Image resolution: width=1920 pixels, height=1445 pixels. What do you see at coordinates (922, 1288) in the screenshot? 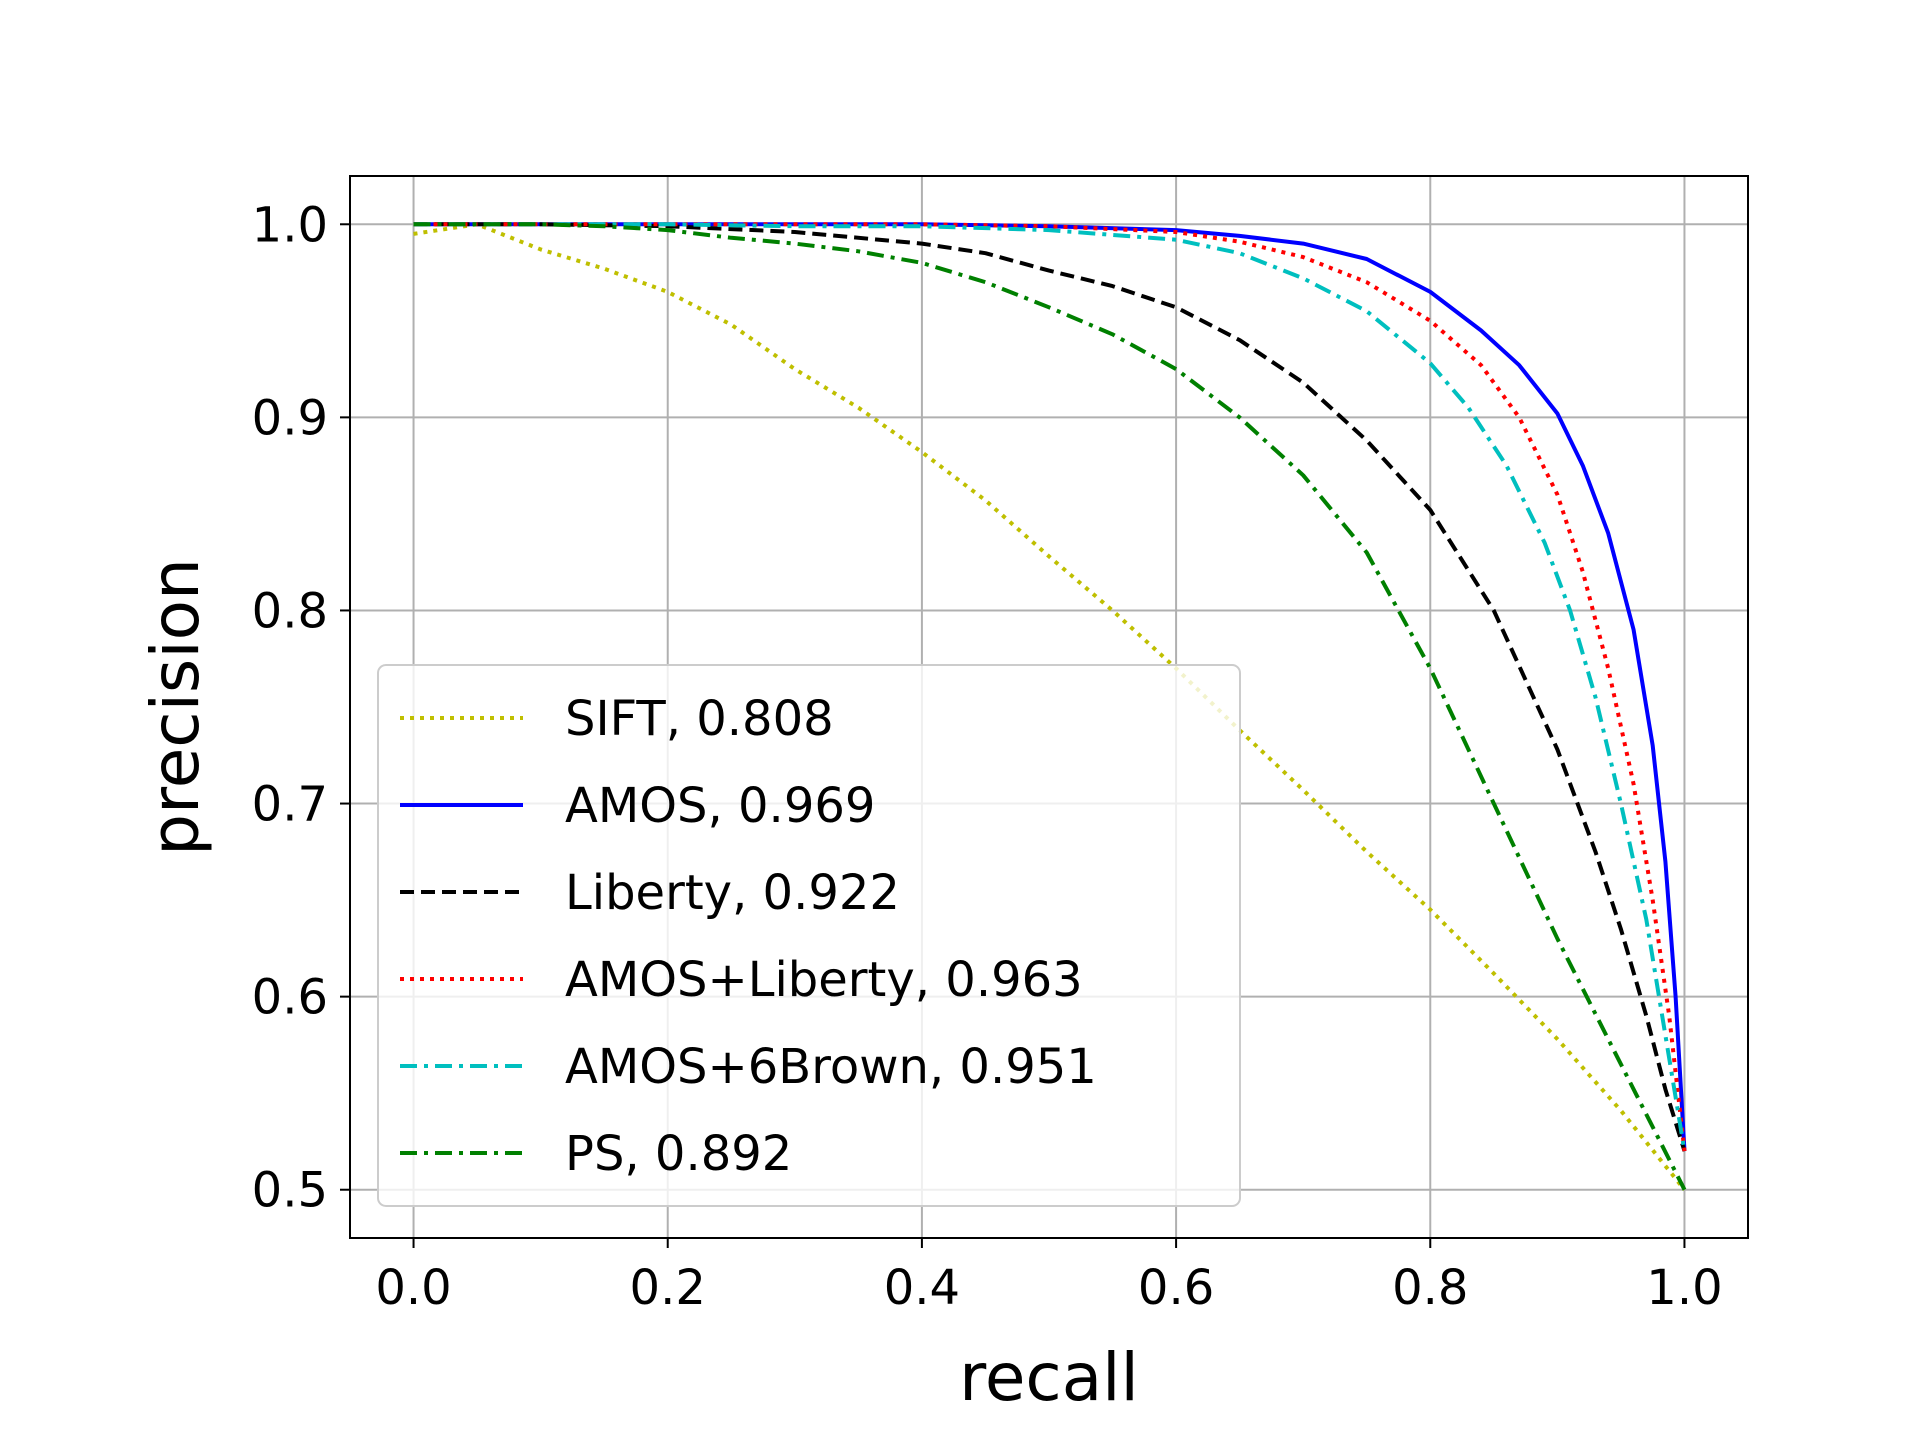
I see `x-tick-label: 0.4` at bounding box center [922, 1288].